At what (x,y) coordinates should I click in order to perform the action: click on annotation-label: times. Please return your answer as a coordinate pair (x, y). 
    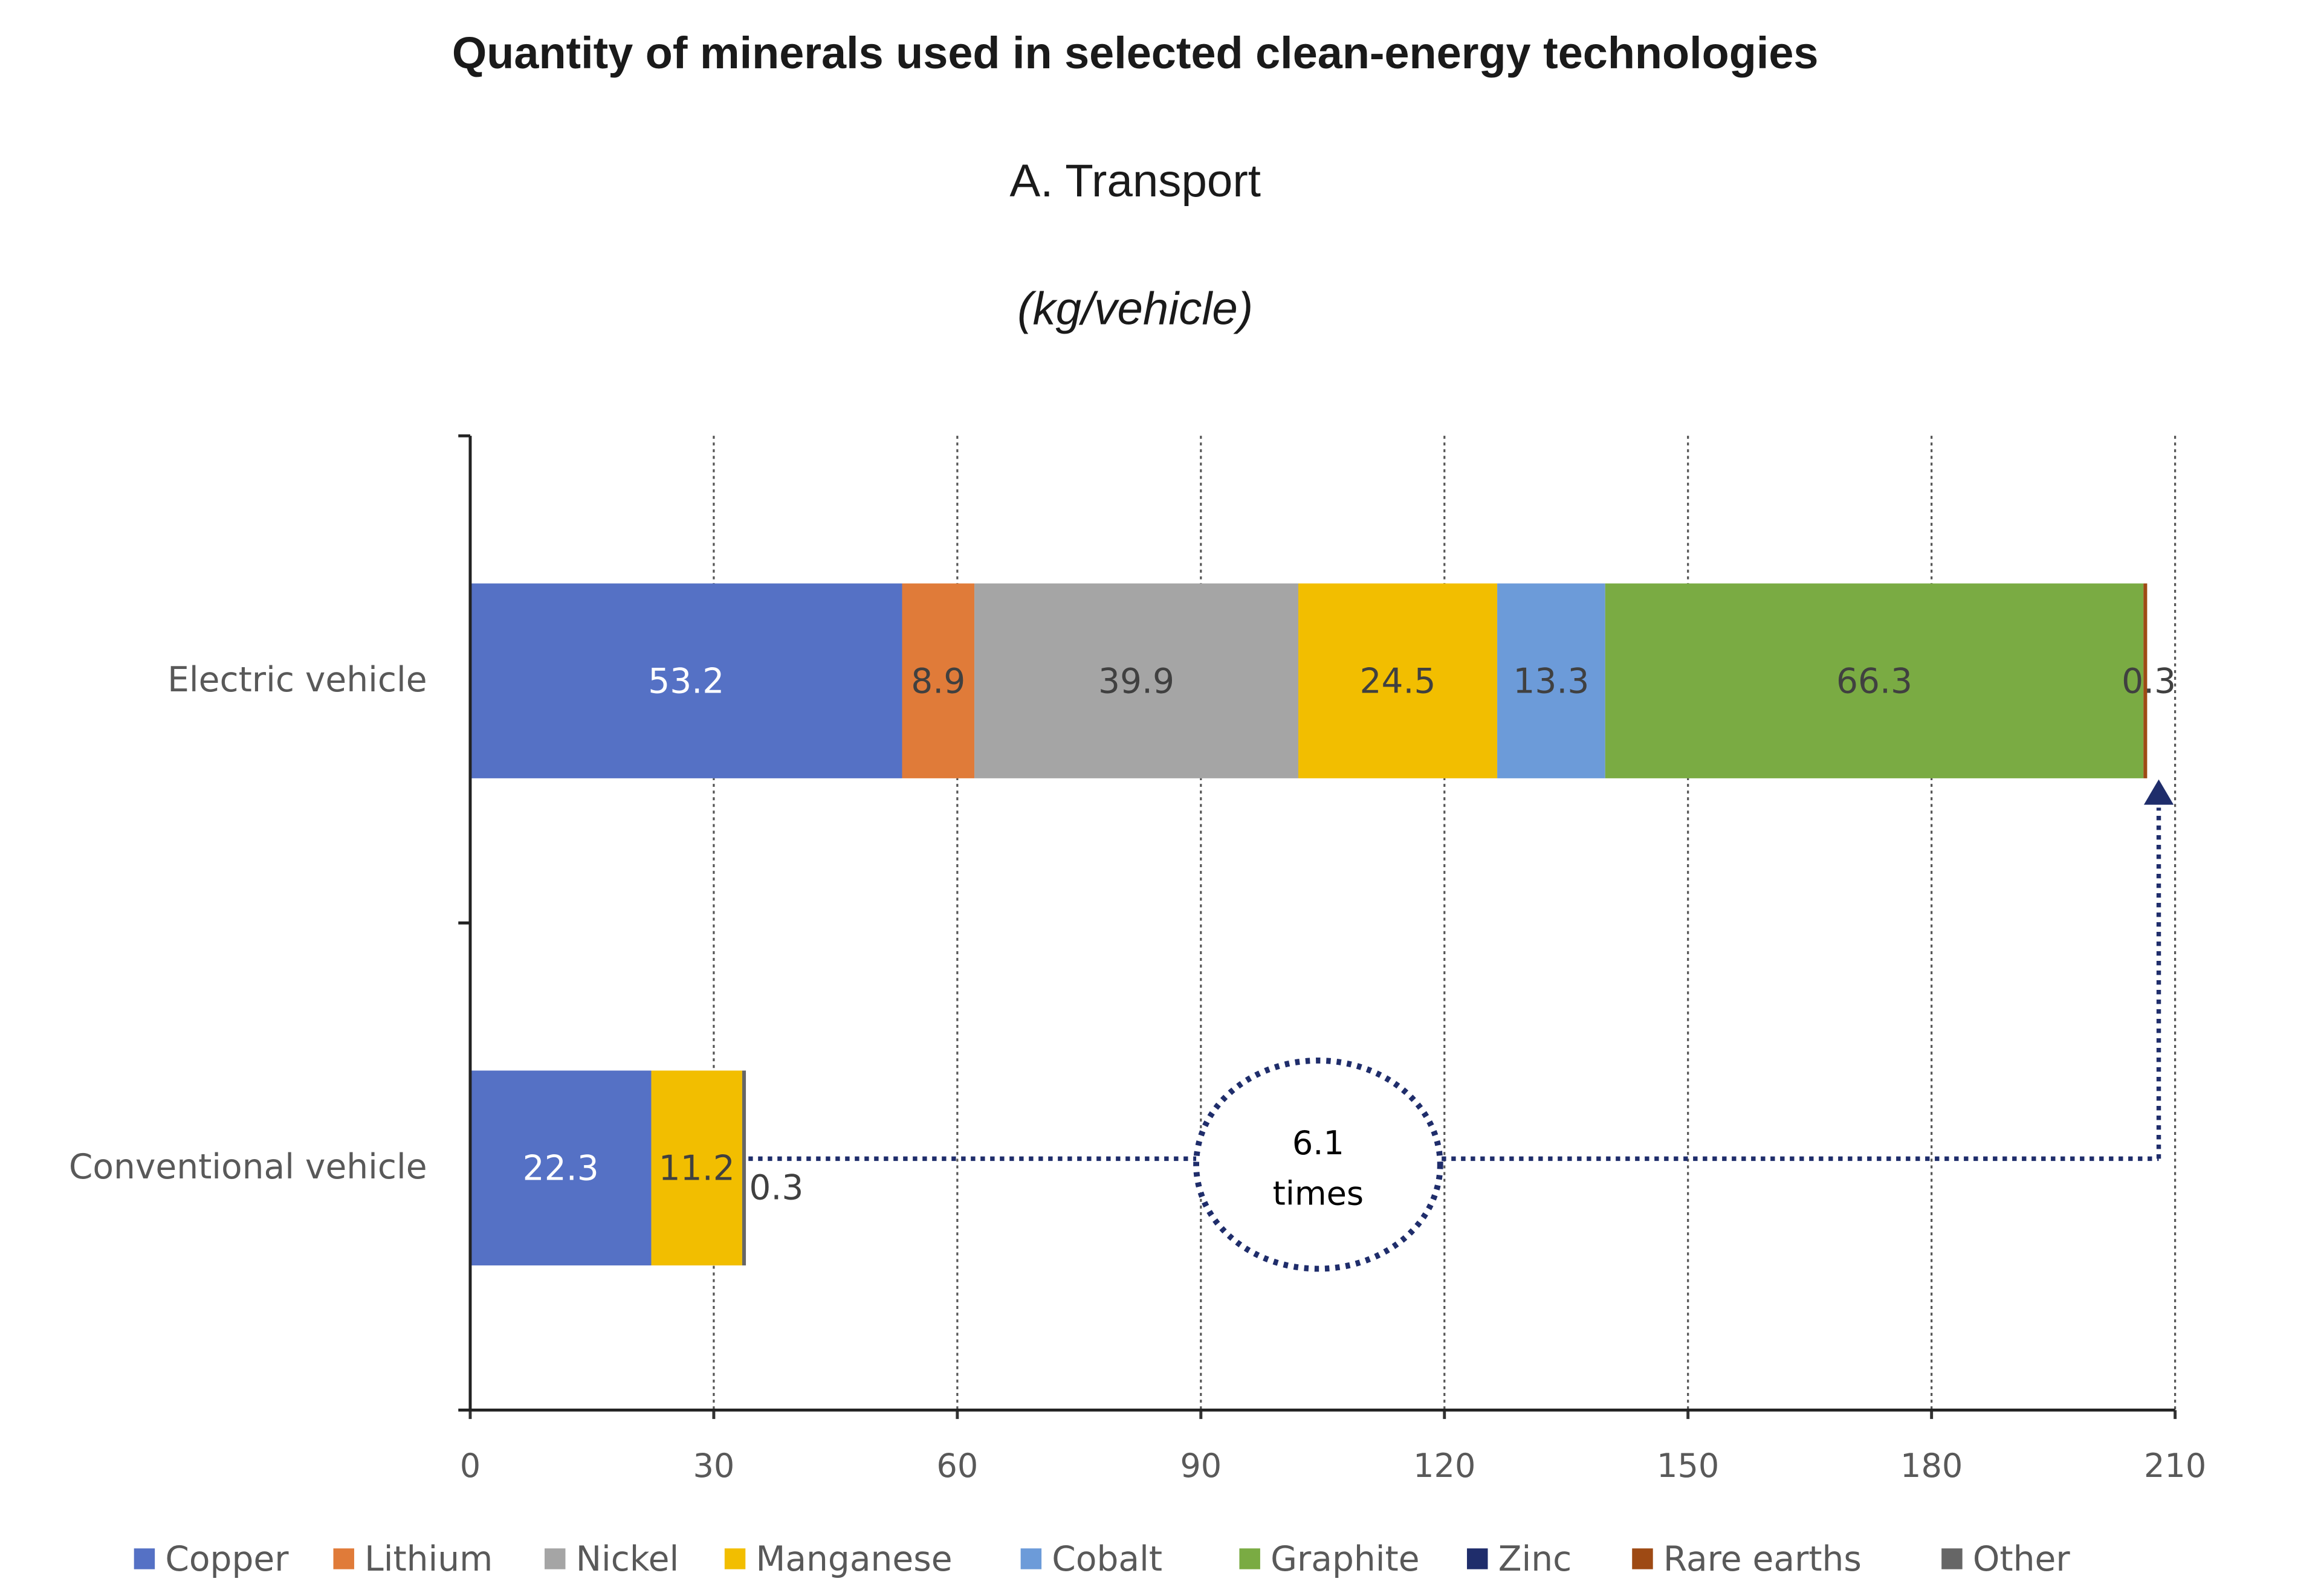
    Looking at the image, I should click on (1318, 1194).